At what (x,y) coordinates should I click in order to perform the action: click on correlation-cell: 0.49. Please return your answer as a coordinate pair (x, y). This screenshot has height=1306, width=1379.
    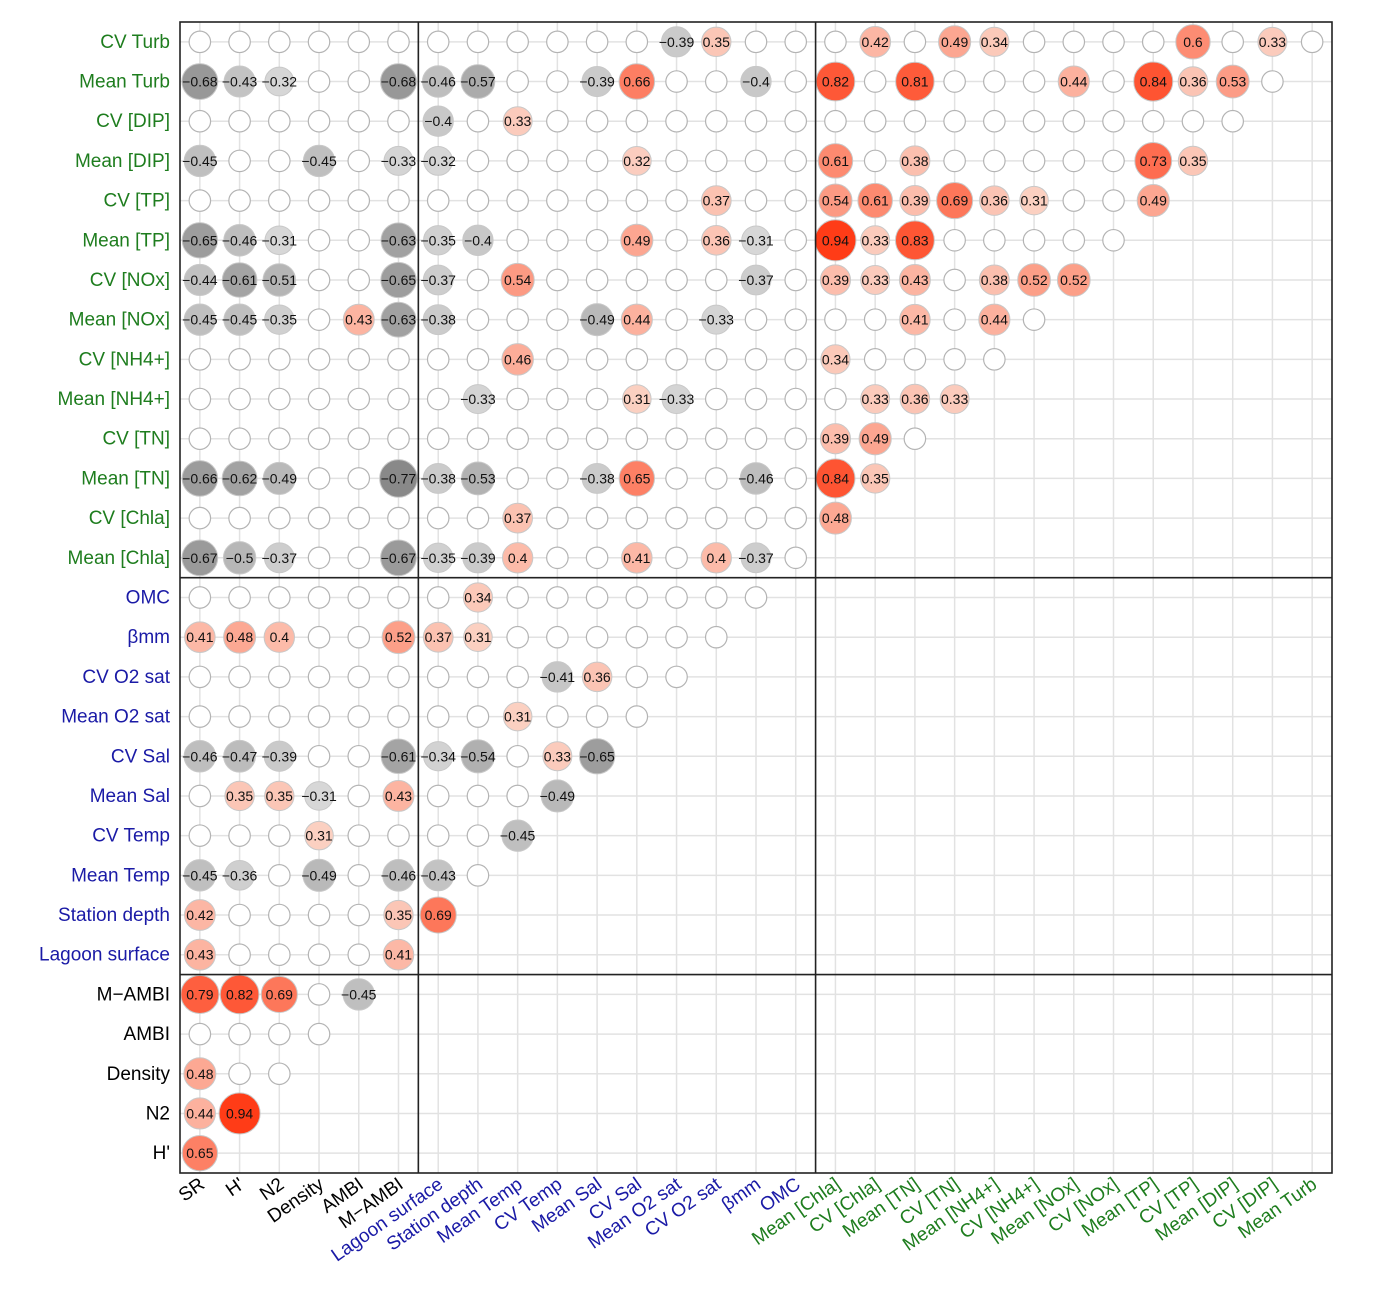
    Looking at the image, I should click on (875, 439).